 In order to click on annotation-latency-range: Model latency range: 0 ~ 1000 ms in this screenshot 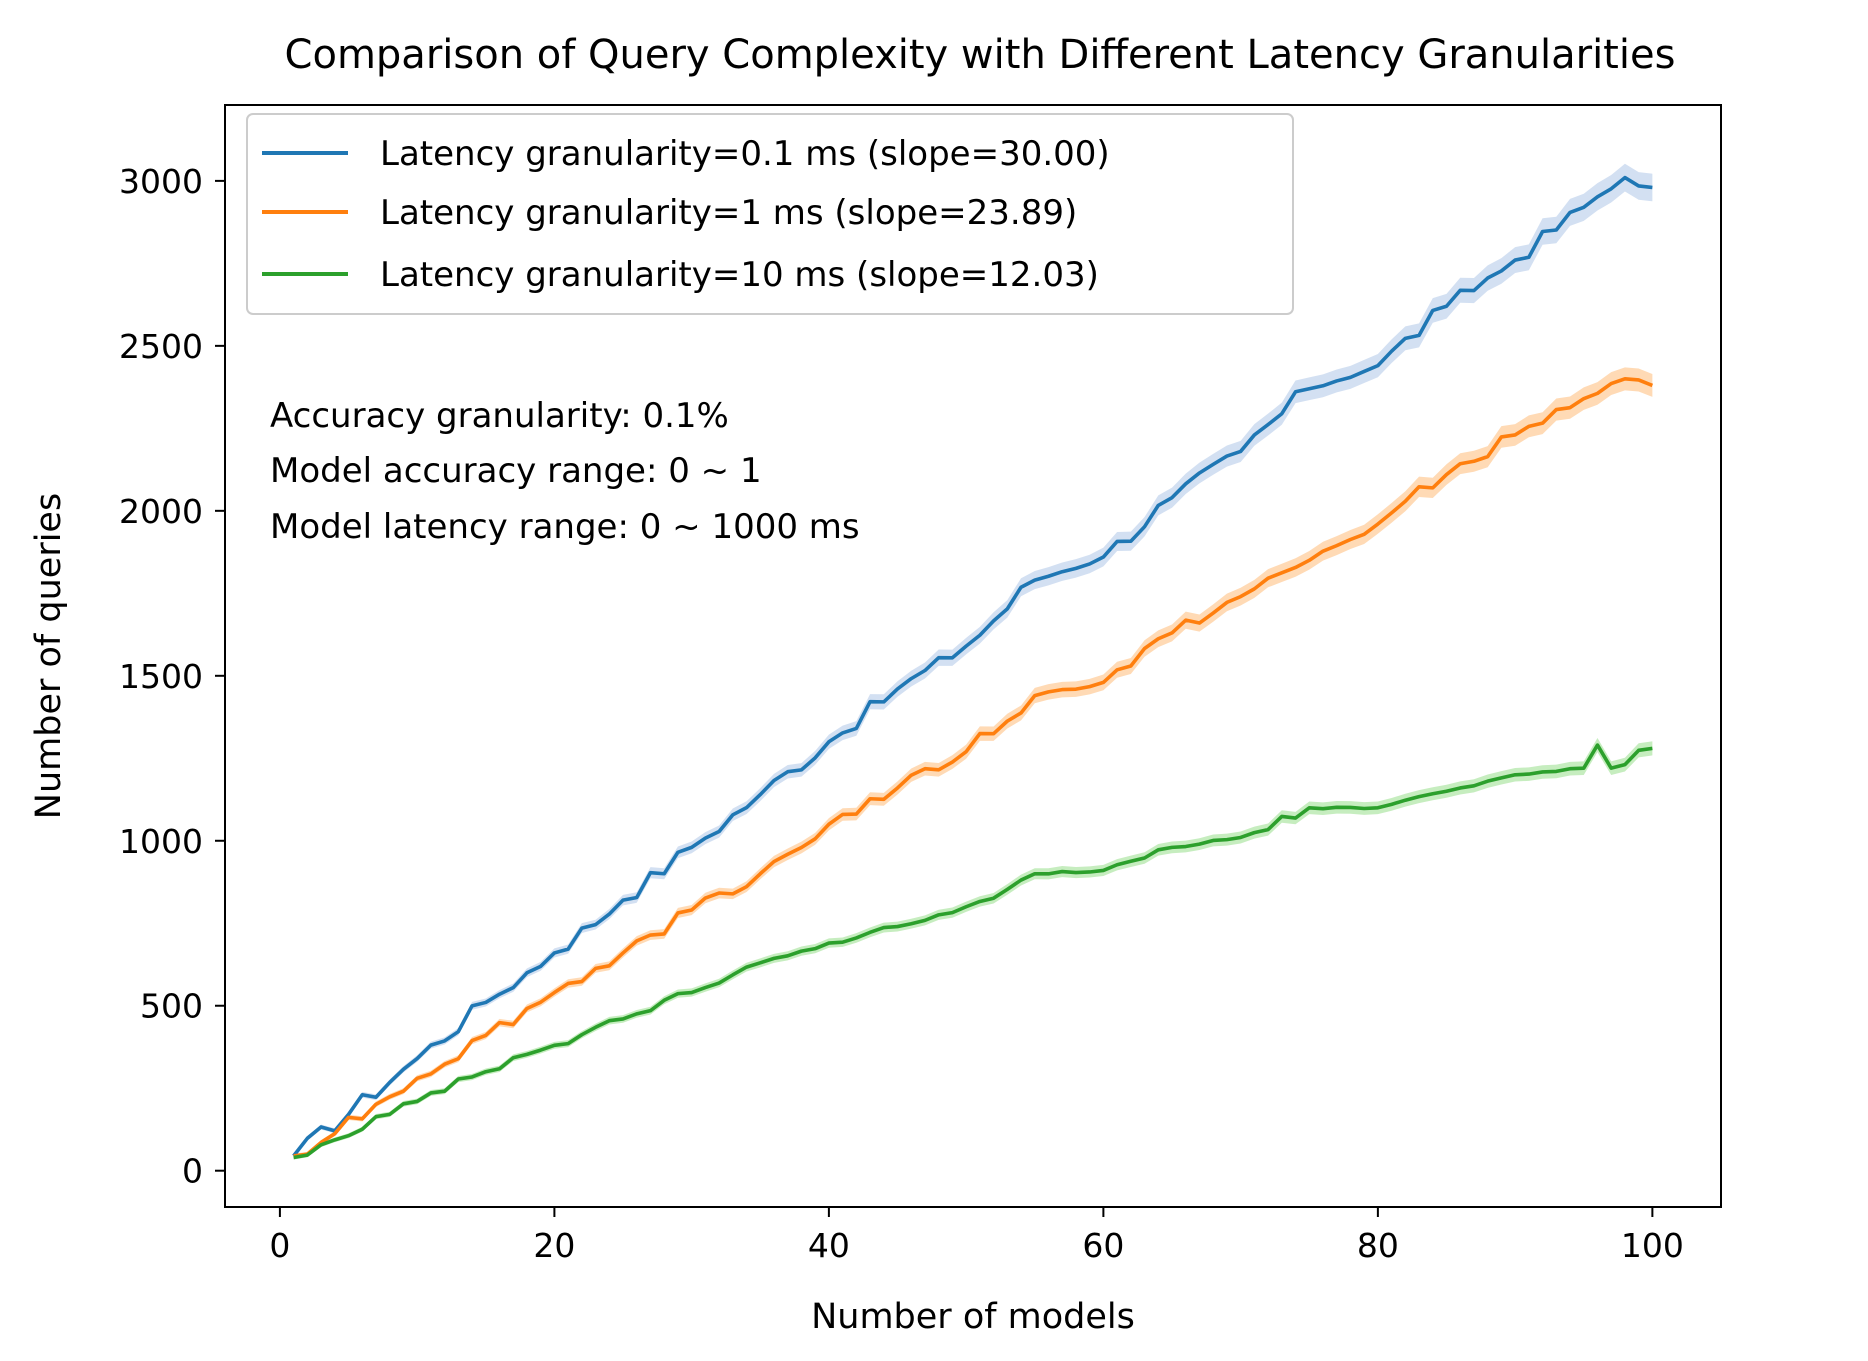, I will do `click(565, 527)`.